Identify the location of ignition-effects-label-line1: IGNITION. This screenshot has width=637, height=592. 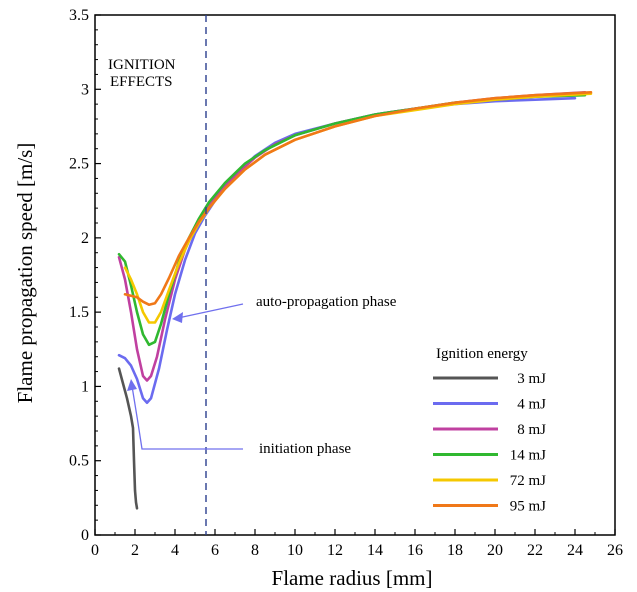
(142, 65).